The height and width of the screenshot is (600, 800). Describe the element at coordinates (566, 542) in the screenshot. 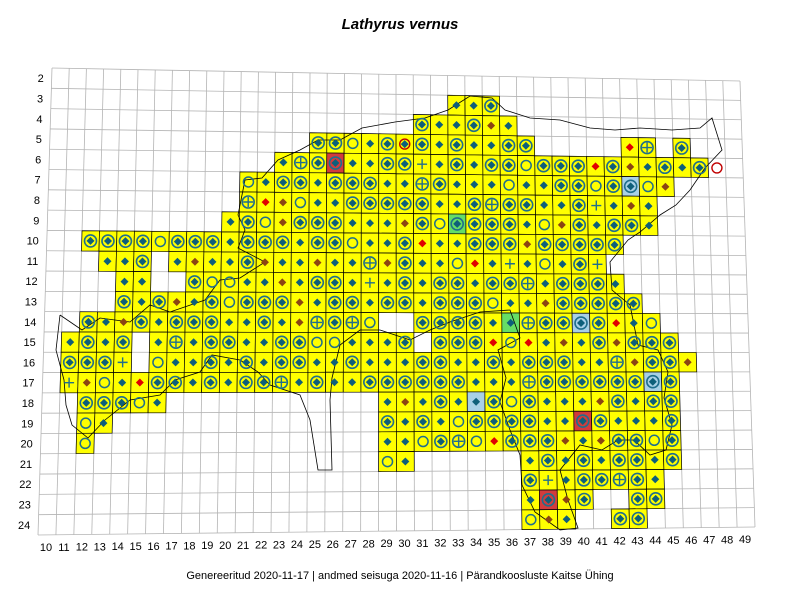

I see `column-label: 39` at that location.